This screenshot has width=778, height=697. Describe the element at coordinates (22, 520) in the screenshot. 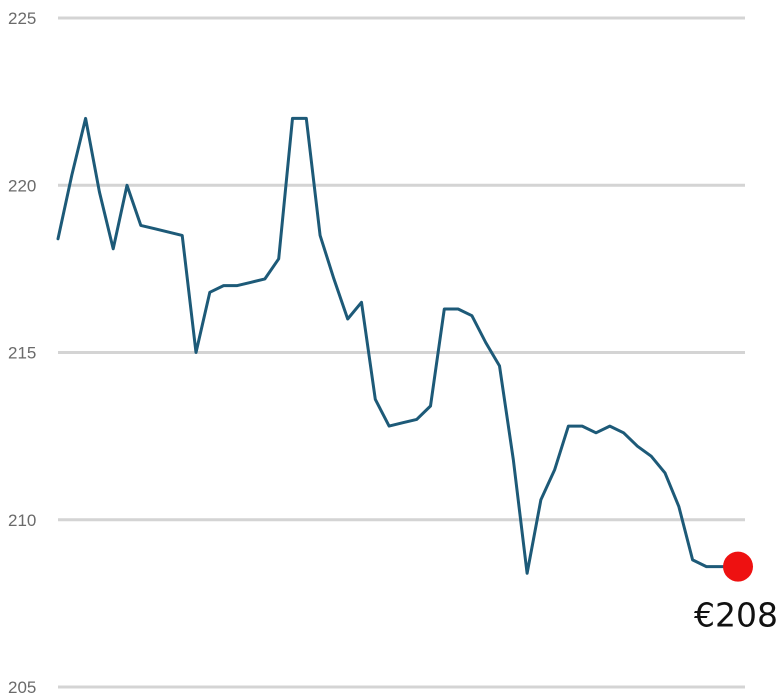

I see `y-tick-label-210: 210` at that location.